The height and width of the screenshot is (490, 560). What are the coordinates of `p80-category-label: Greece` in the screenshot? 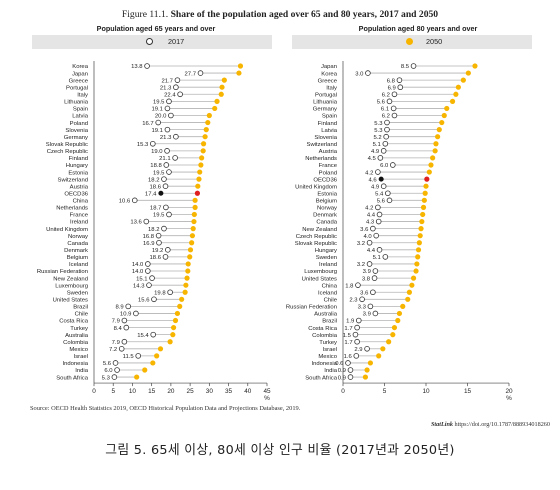 It's located at (328, 81).